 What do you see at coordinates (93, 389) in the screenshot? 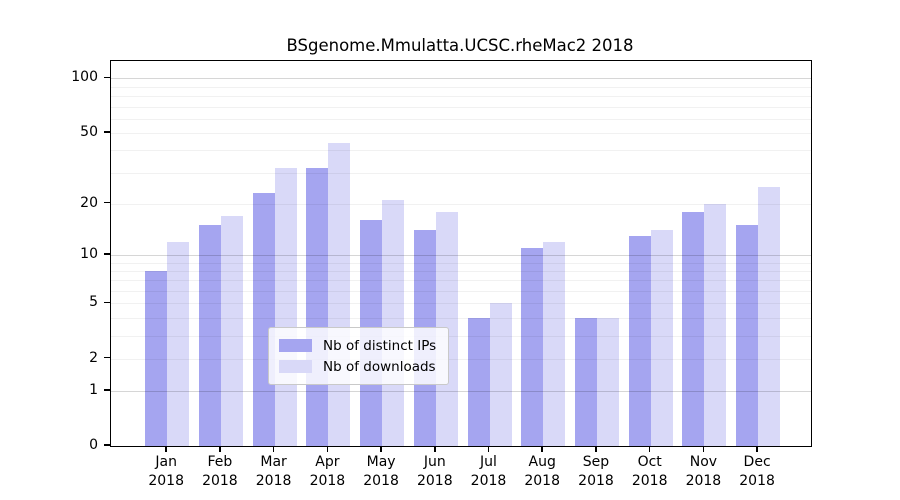
I see `y-tick-label-1: 1` at bounding box center [93, 389].